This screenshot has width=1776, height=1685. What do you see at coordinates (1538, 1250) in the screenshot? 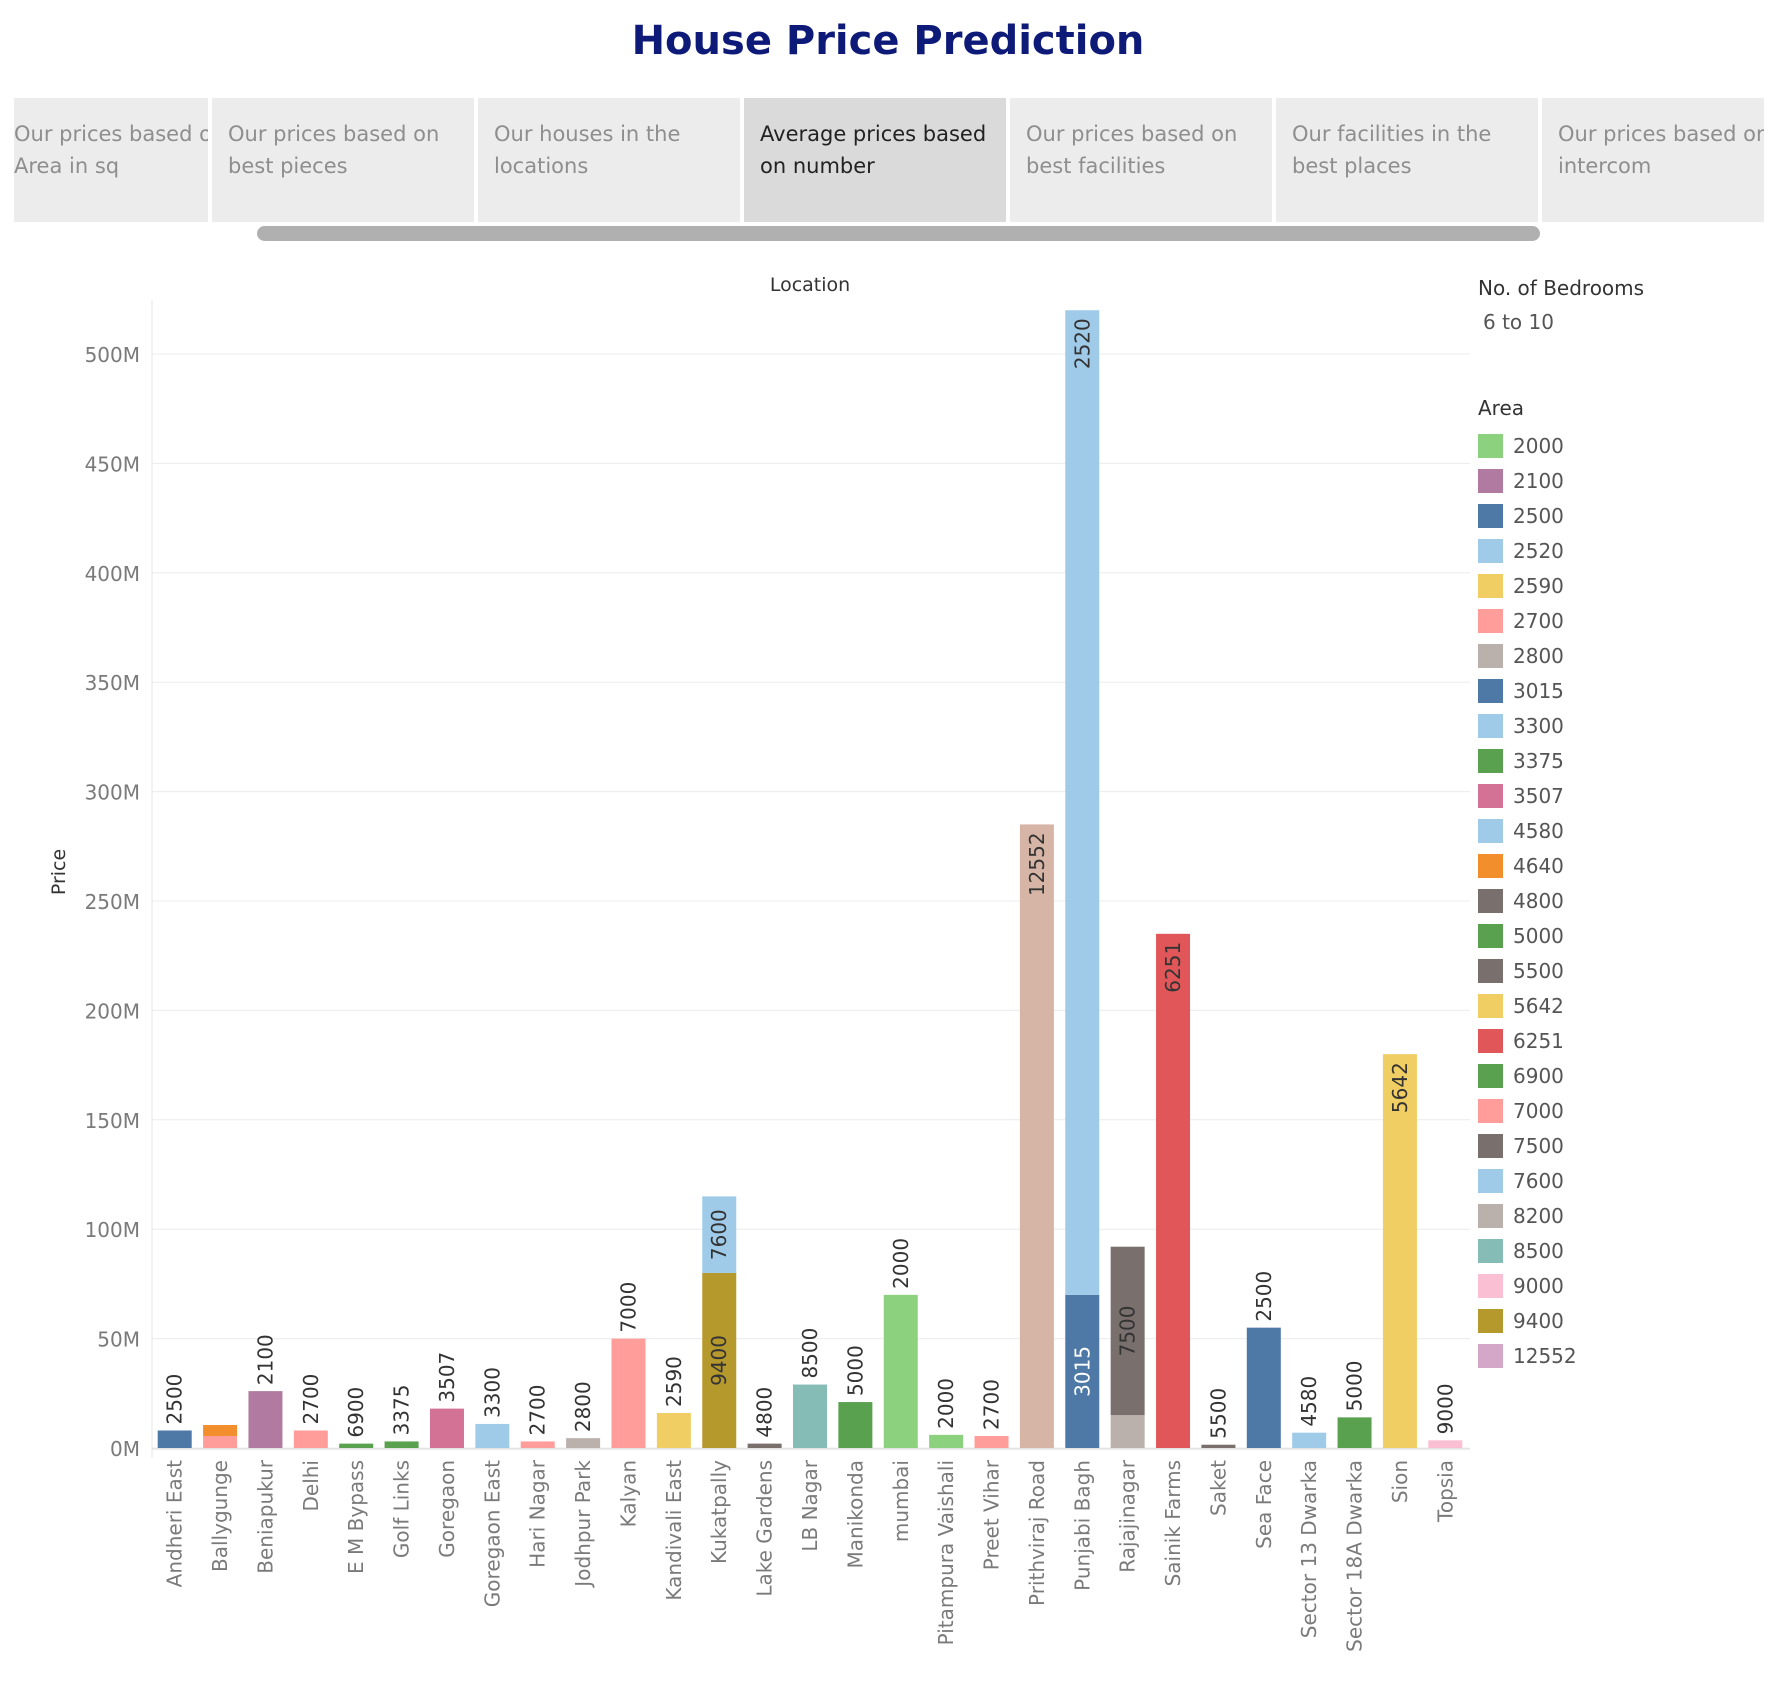
I see `legend-label: 8500` at bounding box center [1538, 1250].